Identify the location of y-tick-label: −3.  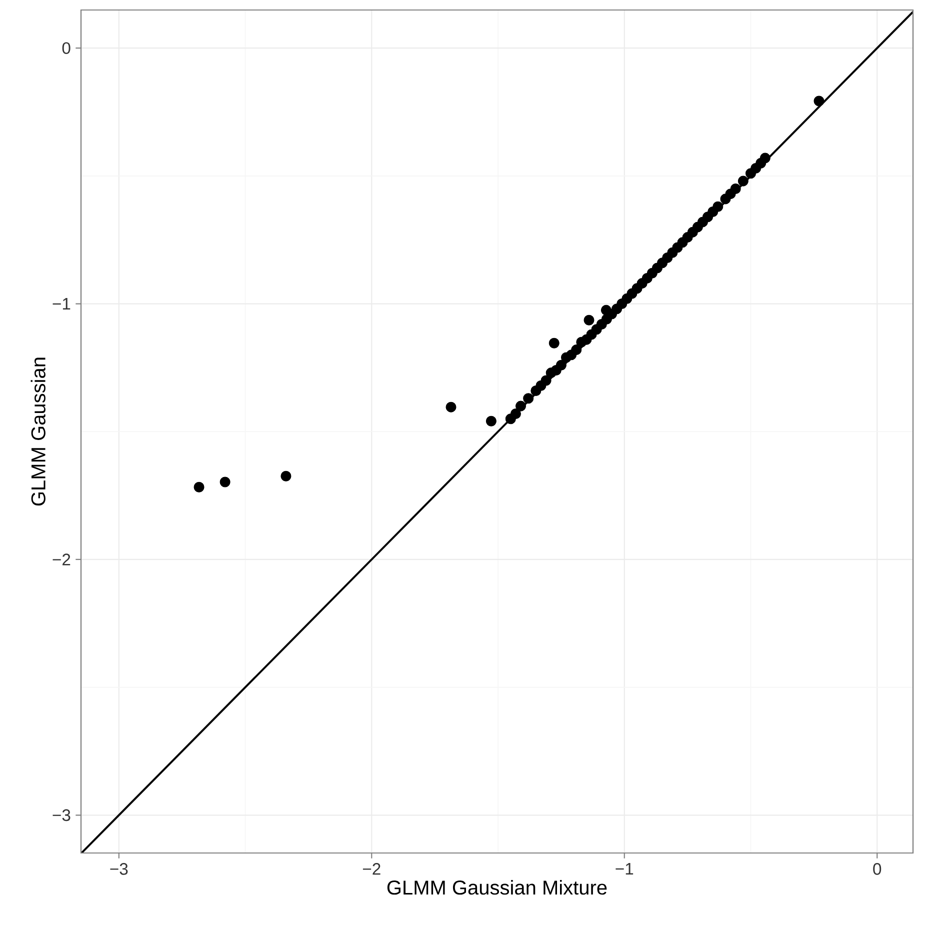
(61, 815).